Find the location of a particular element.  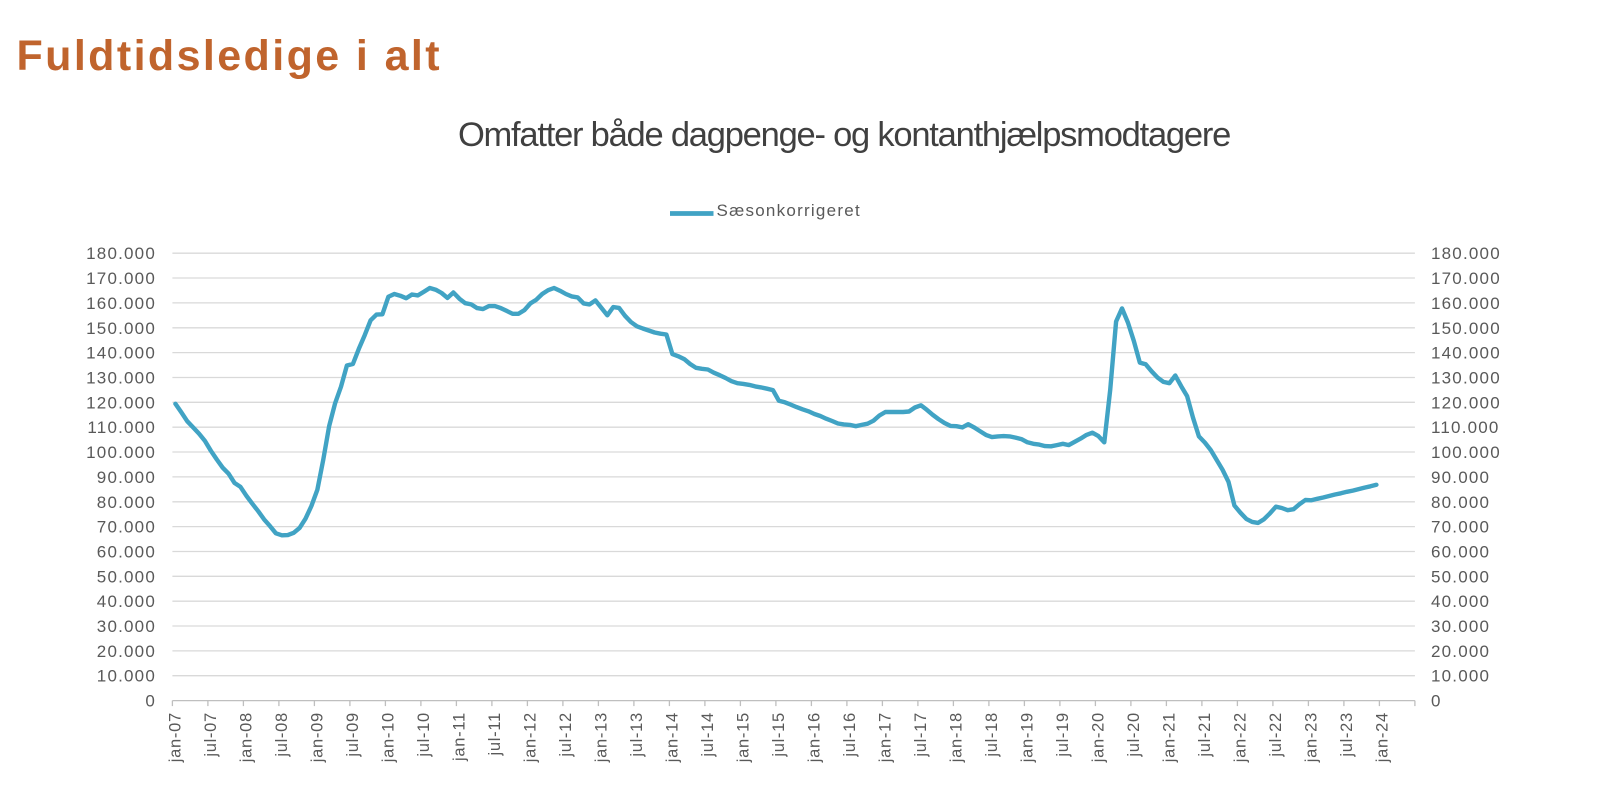

svg-text: jan-08 is located at coordinates (246, 737).